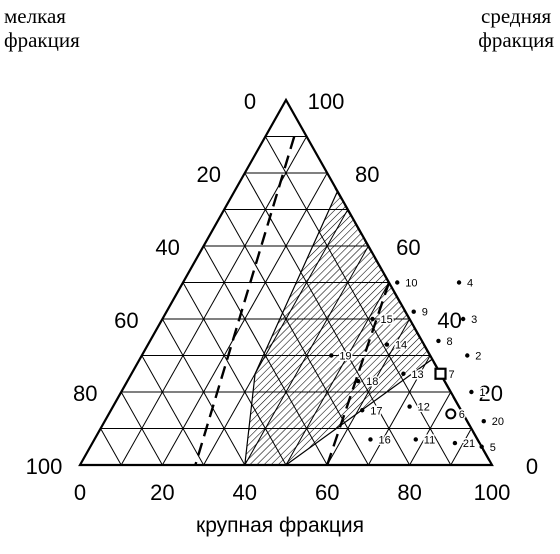 The image size is (560, 554). Describe the element at coordinates (167, 247) in the screenshot. I see `tick-left-40: 40` at that location.